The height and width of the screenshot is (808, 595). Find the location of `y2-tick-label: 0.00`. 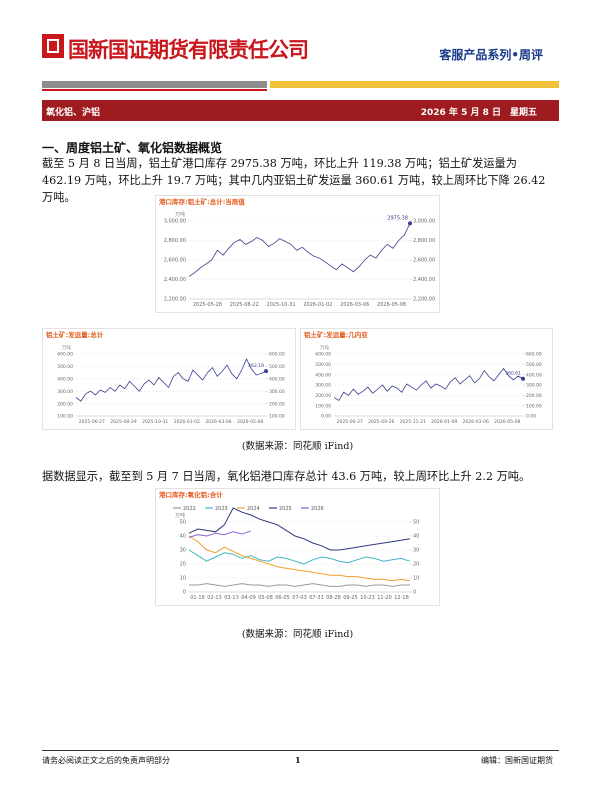

y2-tick-label: 0.00 is located at coordinates (531, 417).